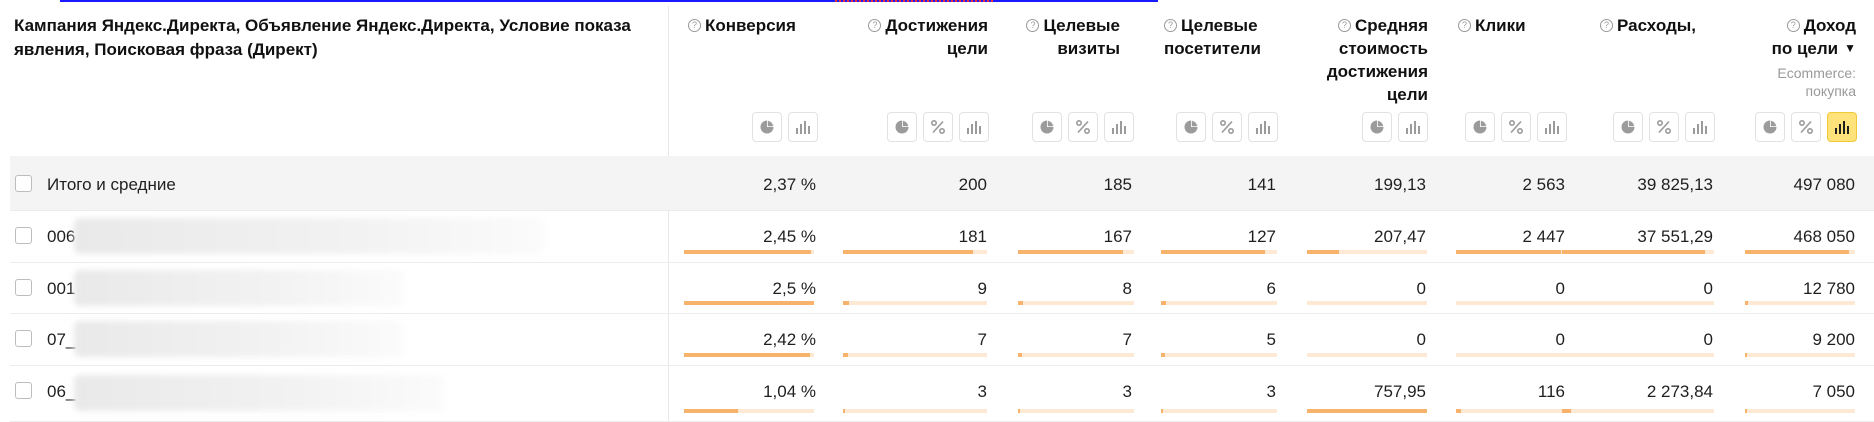 The image size is (1874, 422). I want to click on table-row: 001 2,5 % 9 8 6 0 0 0 12 780, so click(942, 288).